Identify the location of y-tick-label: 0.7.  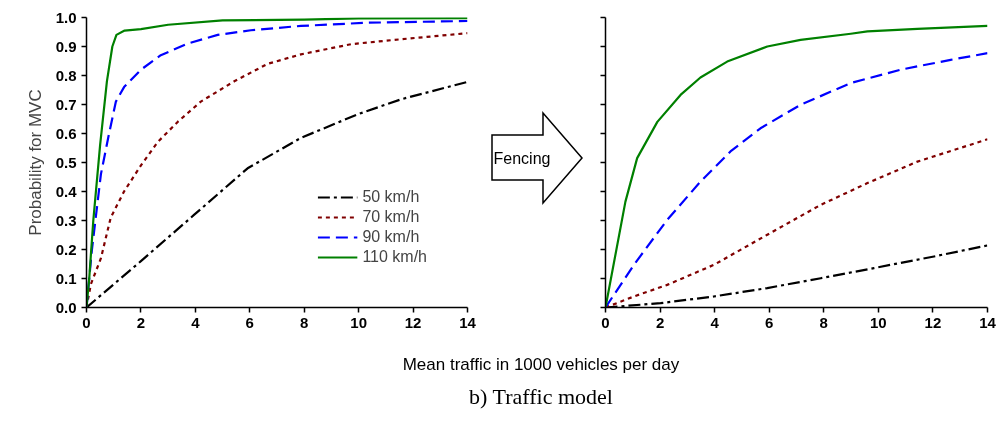
(66, 104).